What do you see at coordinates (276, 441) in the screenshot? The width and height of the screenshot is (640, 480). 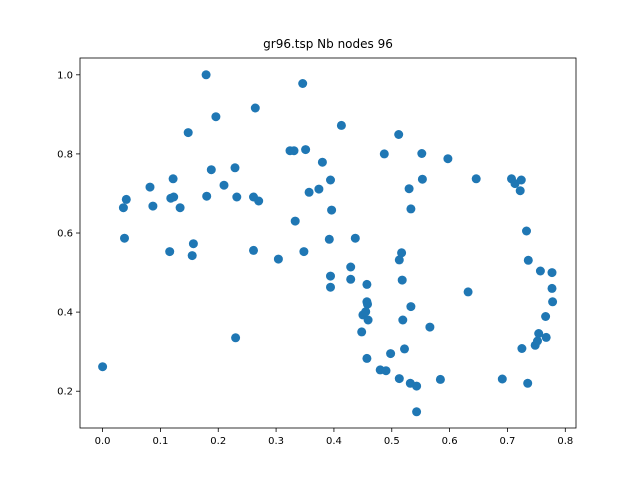 I see `x-tick-label: 0.3` at bounding box center [276, 441].